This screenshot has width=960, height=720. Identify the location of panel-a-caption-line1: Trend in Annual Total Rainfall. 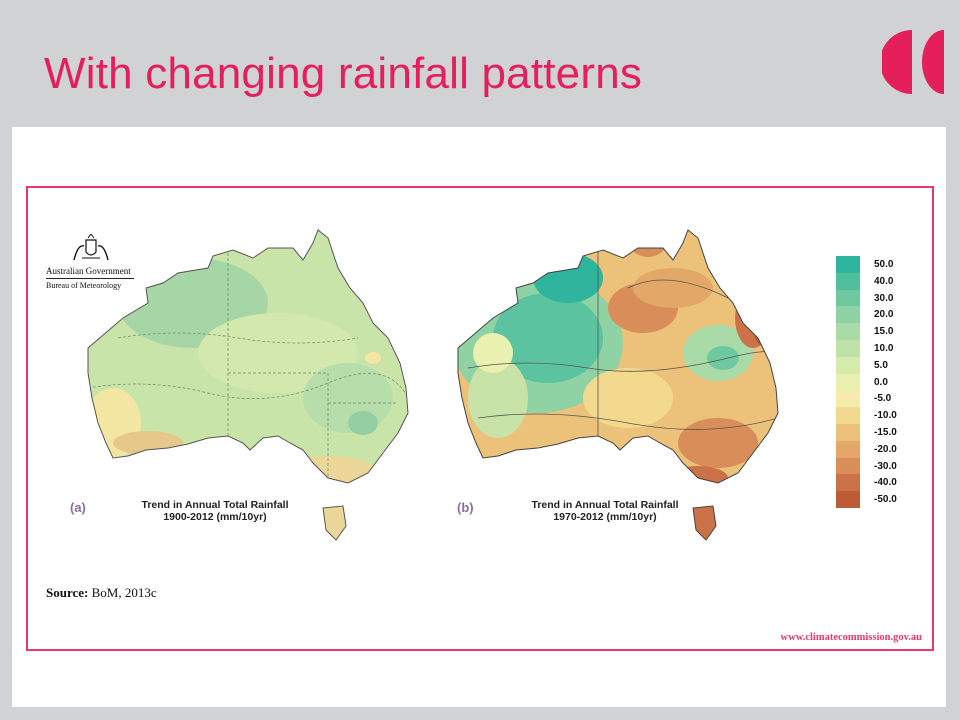
(215, 505).